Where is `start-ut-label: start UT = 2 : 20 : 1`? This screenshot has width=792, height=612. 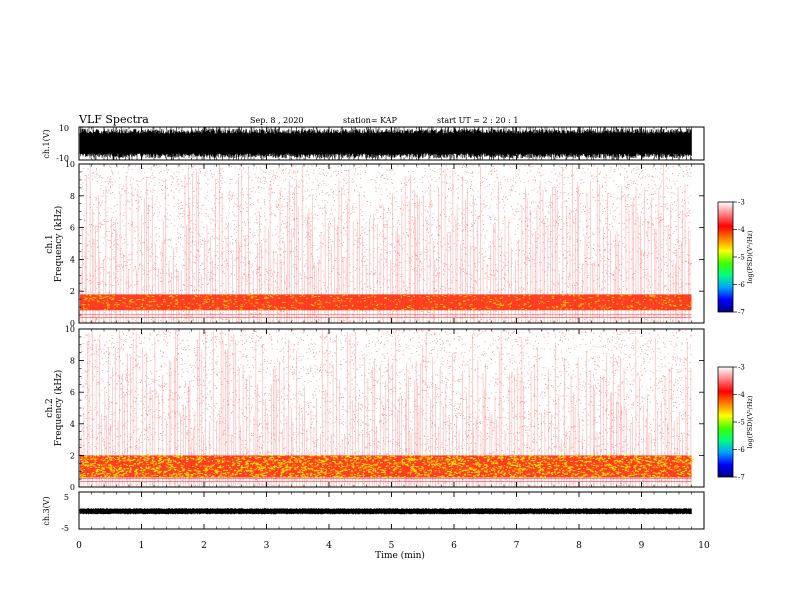
start-ut-label: start UT = 2 : 20 : 1 is located at coordinates (477, 120).